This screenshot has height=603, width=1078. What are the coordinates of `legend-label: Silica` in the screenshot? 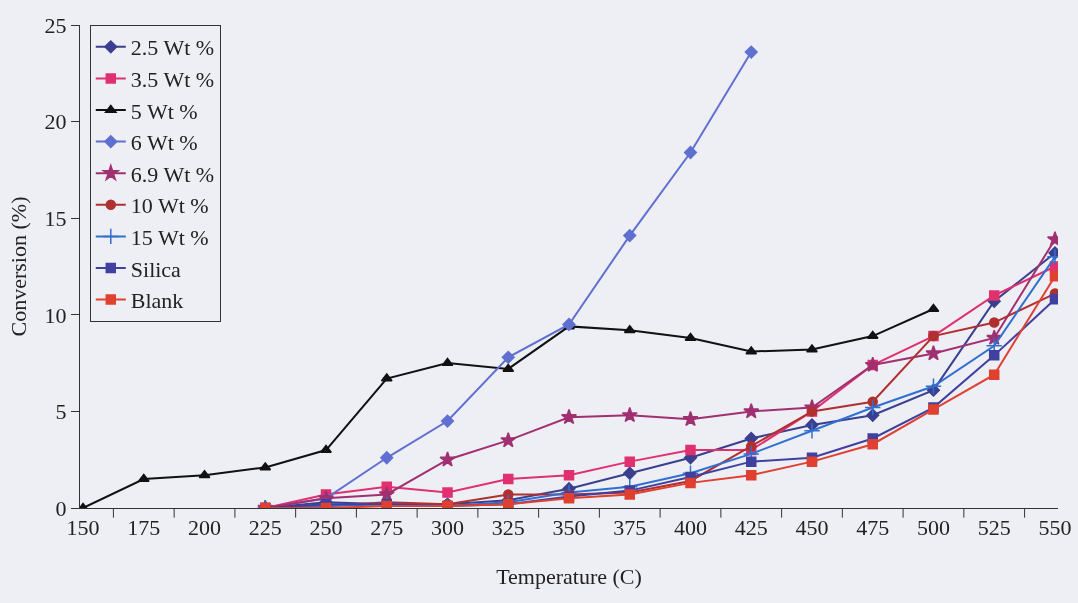 It's located at (156, 269).